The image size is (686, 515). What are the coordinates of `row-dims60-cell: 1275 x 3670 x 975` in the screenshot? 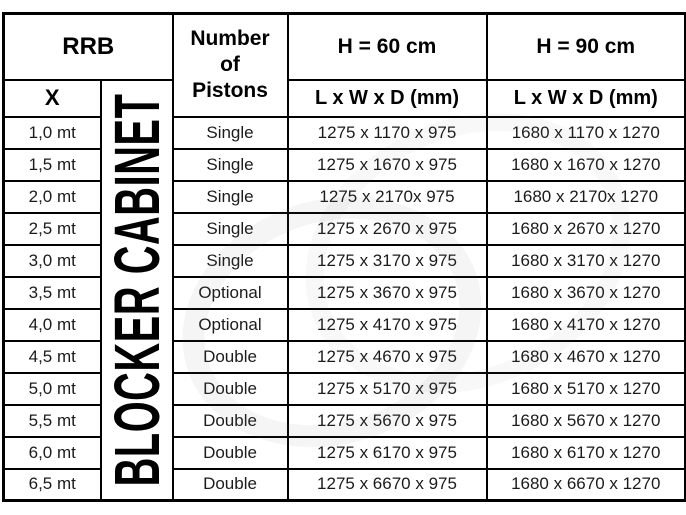 It's located at (387, 292).